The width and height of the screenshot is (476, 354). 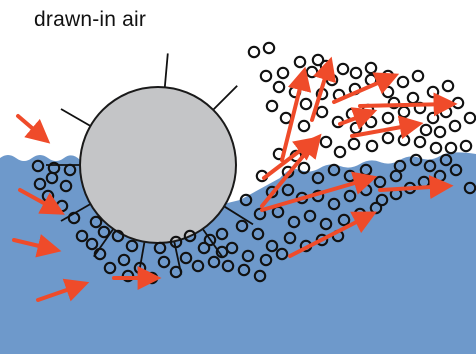 What do you see at coordinates (158, 165) in the screenshot?
I see `rotating-cylinder` at bounding box center [158, 165].